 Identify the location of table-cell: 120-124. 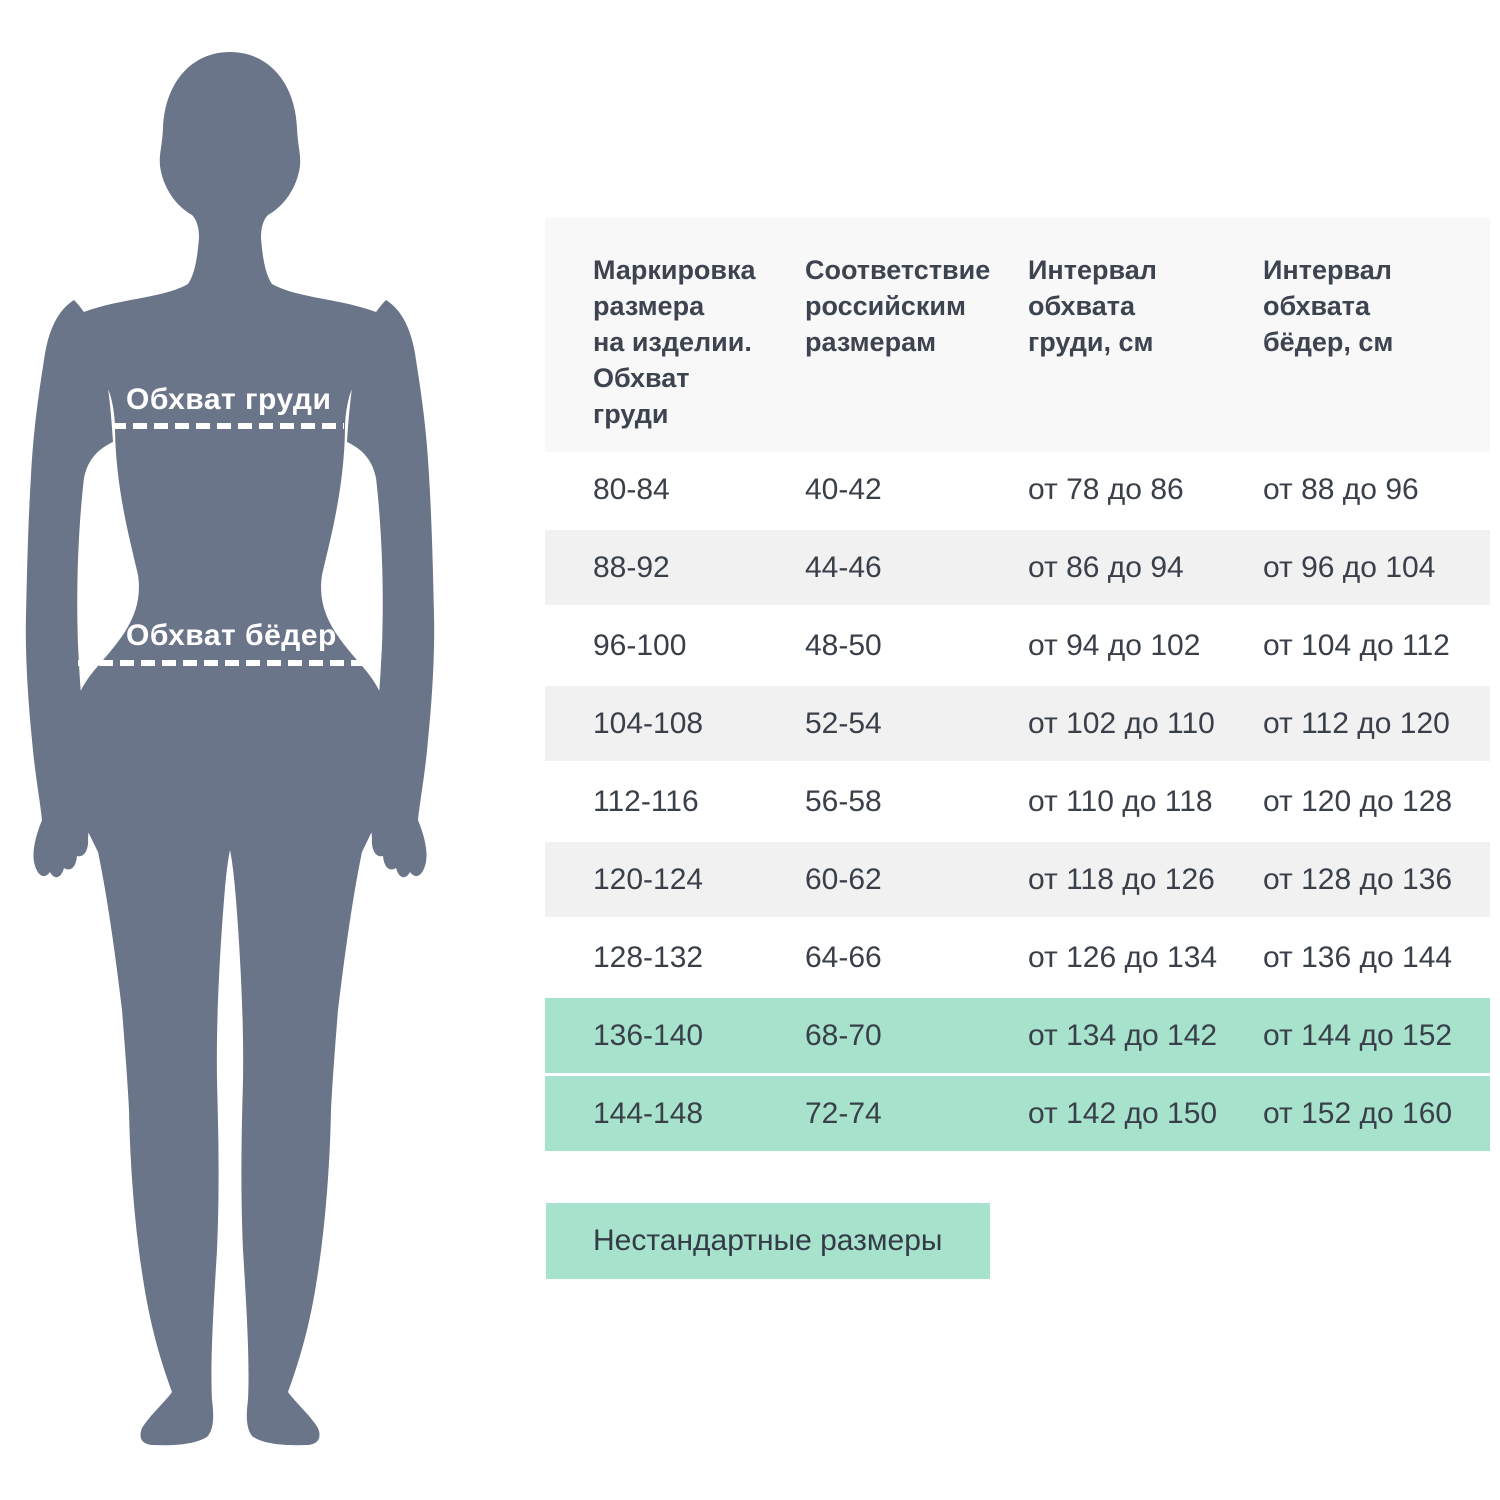
(648, 879).